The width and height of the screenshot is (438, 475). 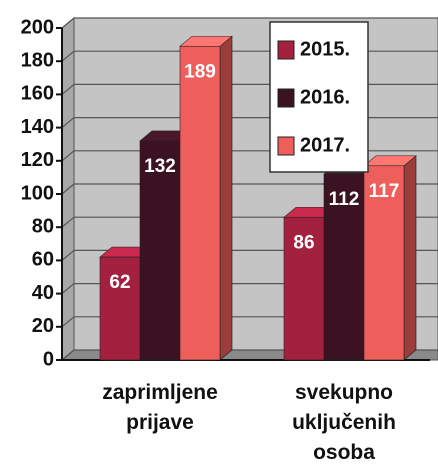 I want to click on value-label: 189, so click(x=200, y=71).